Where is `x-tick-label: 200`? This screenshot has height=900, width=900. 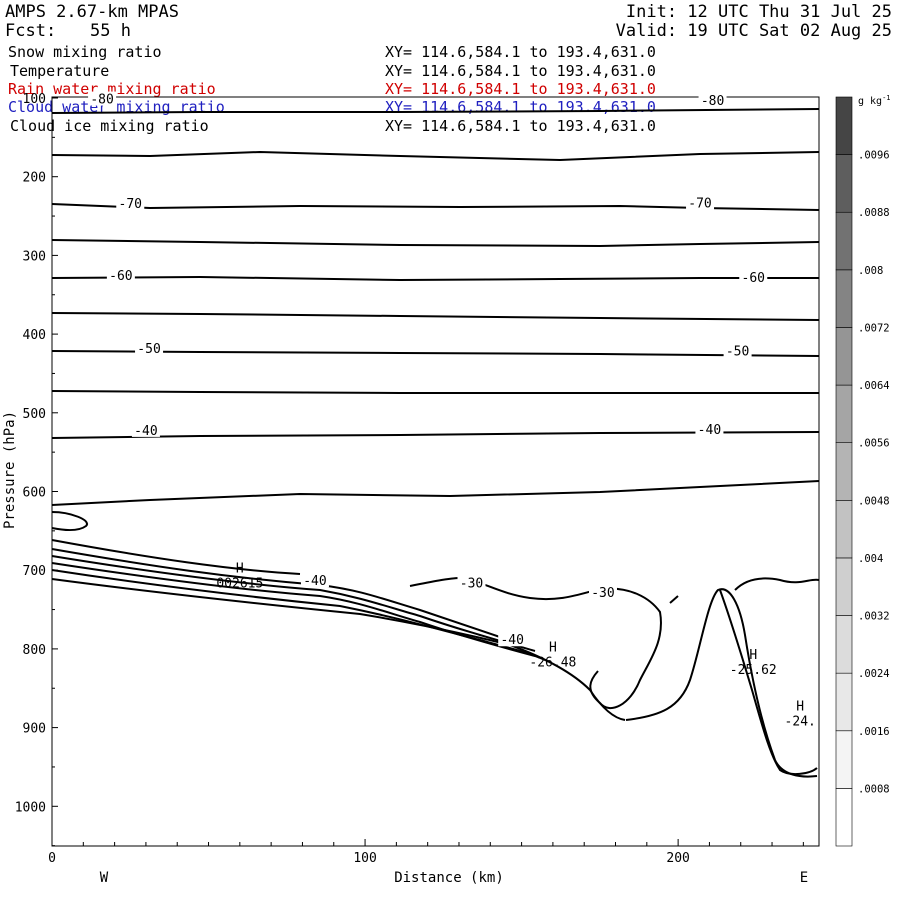
x-tick-label: 200 is located at coordinates (677, 858).